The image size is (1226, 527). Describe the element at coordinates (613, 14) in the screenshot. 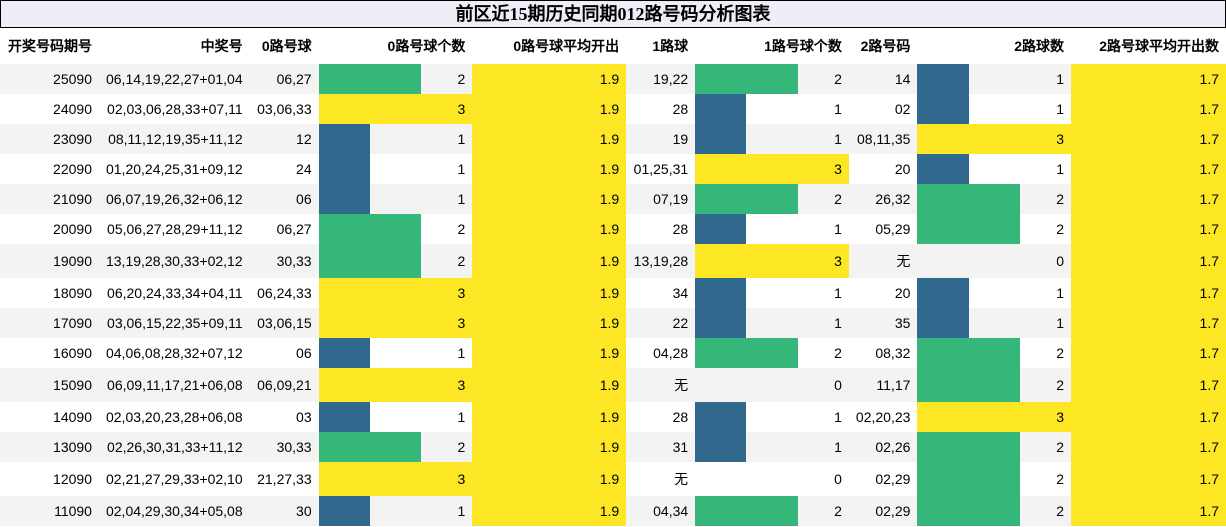

I see `chart-title: 前区近15期历史同期012路号码分析图表` at that location.